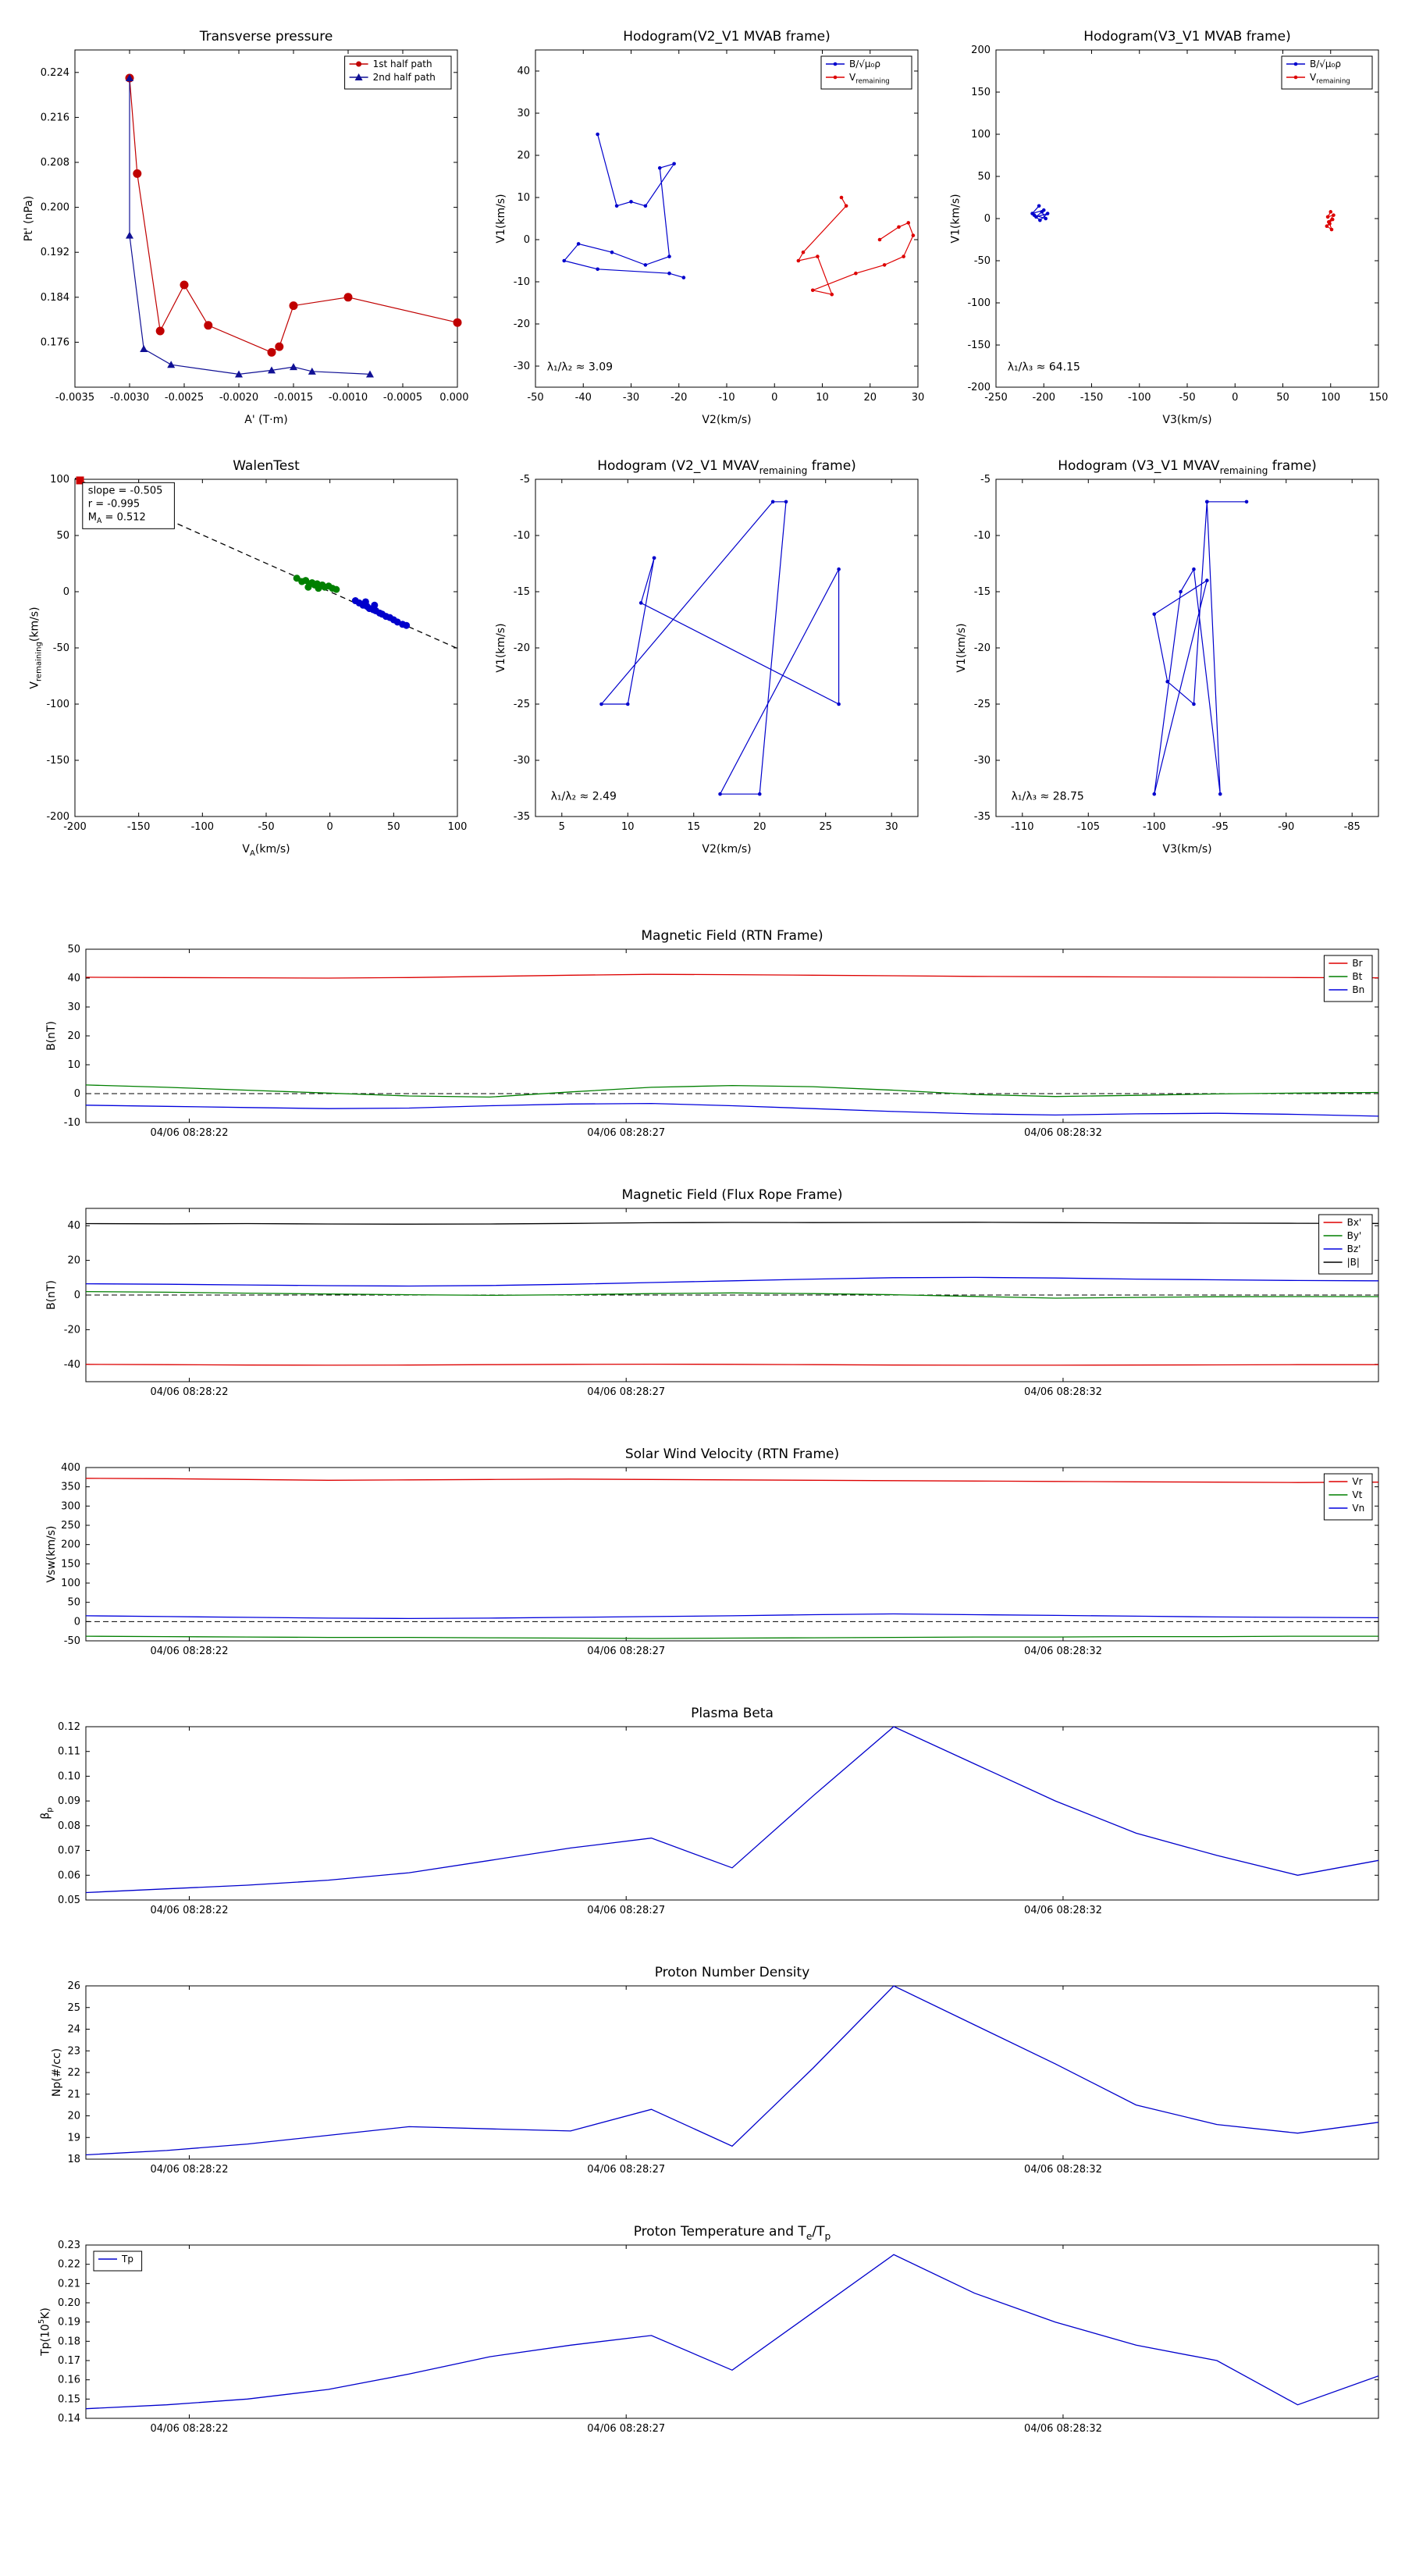  What do you see at coordinates (870, 79) in the screenshot?
I see `legend-label: Vremaining` at bounding box center [870, 79].